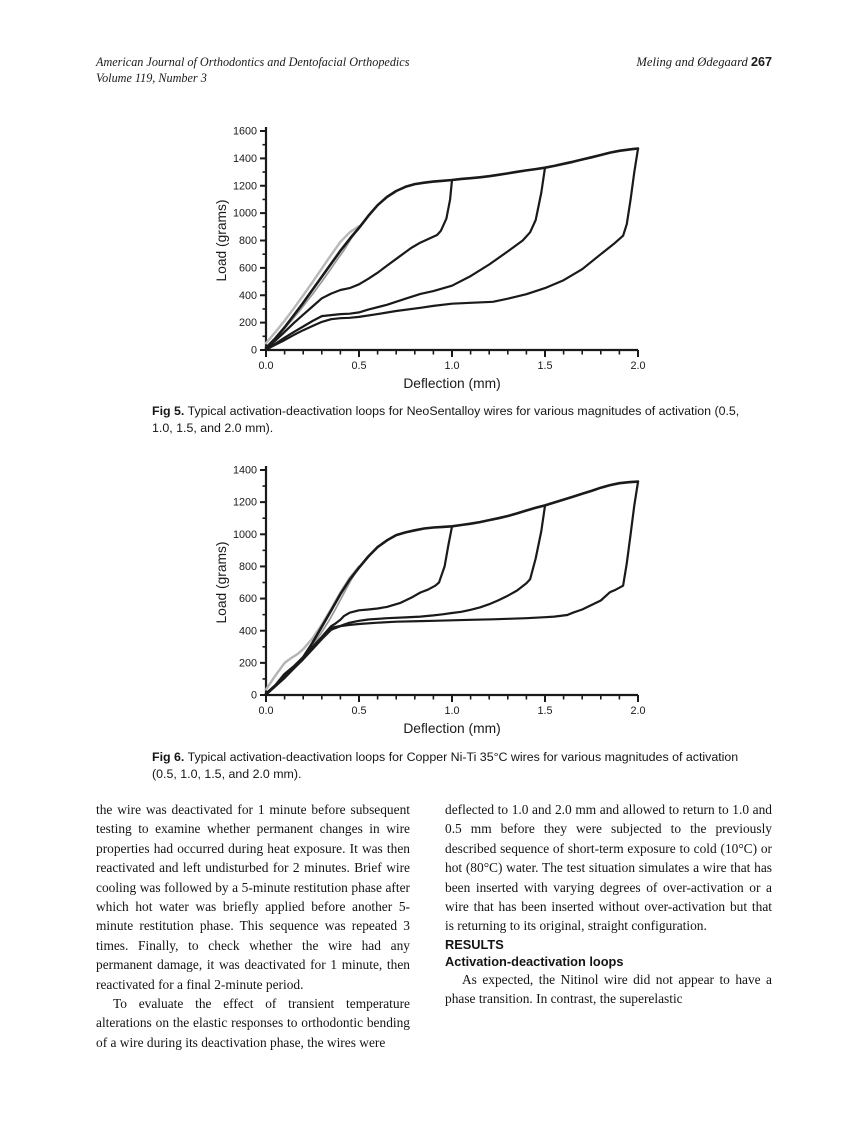  What do you see at coordinates (312, 284) in the screenshot?
I see `series-activation-0.5mm-gray` at bounding box center [312, 284].